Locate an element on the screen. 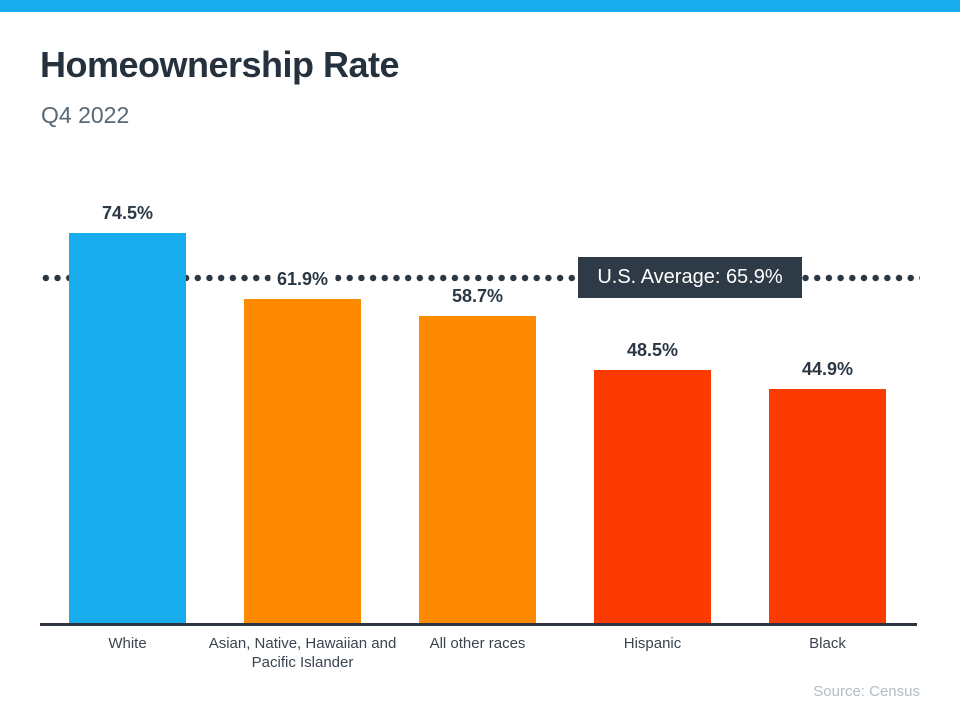 The width and height of the screenshot is (960, 720). bar-value-label: 44.9% is located at coordinates (827, 369).